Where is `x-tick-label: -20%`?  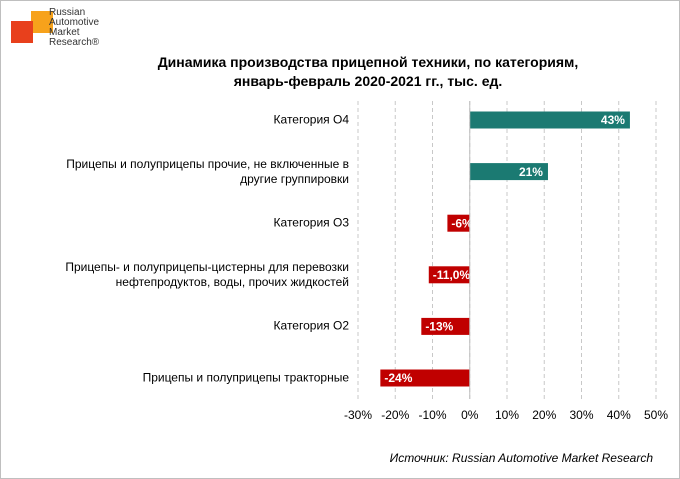 x-tick-label: -20% is located at coordinates (395, 415).